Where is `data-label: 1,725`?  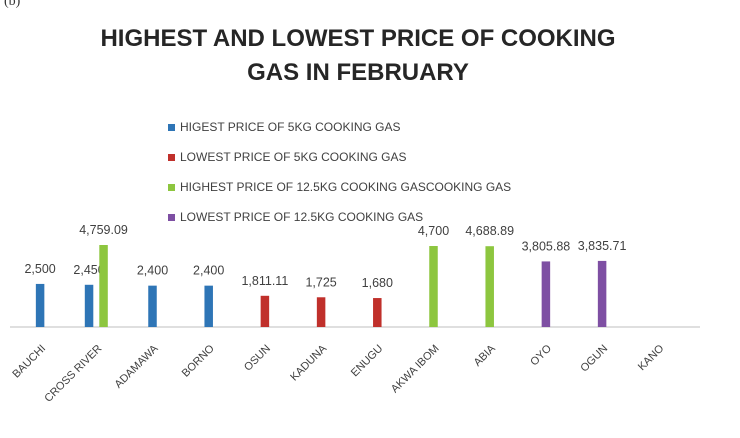
data-label: 1,725 is located at coordinates (320, 282).